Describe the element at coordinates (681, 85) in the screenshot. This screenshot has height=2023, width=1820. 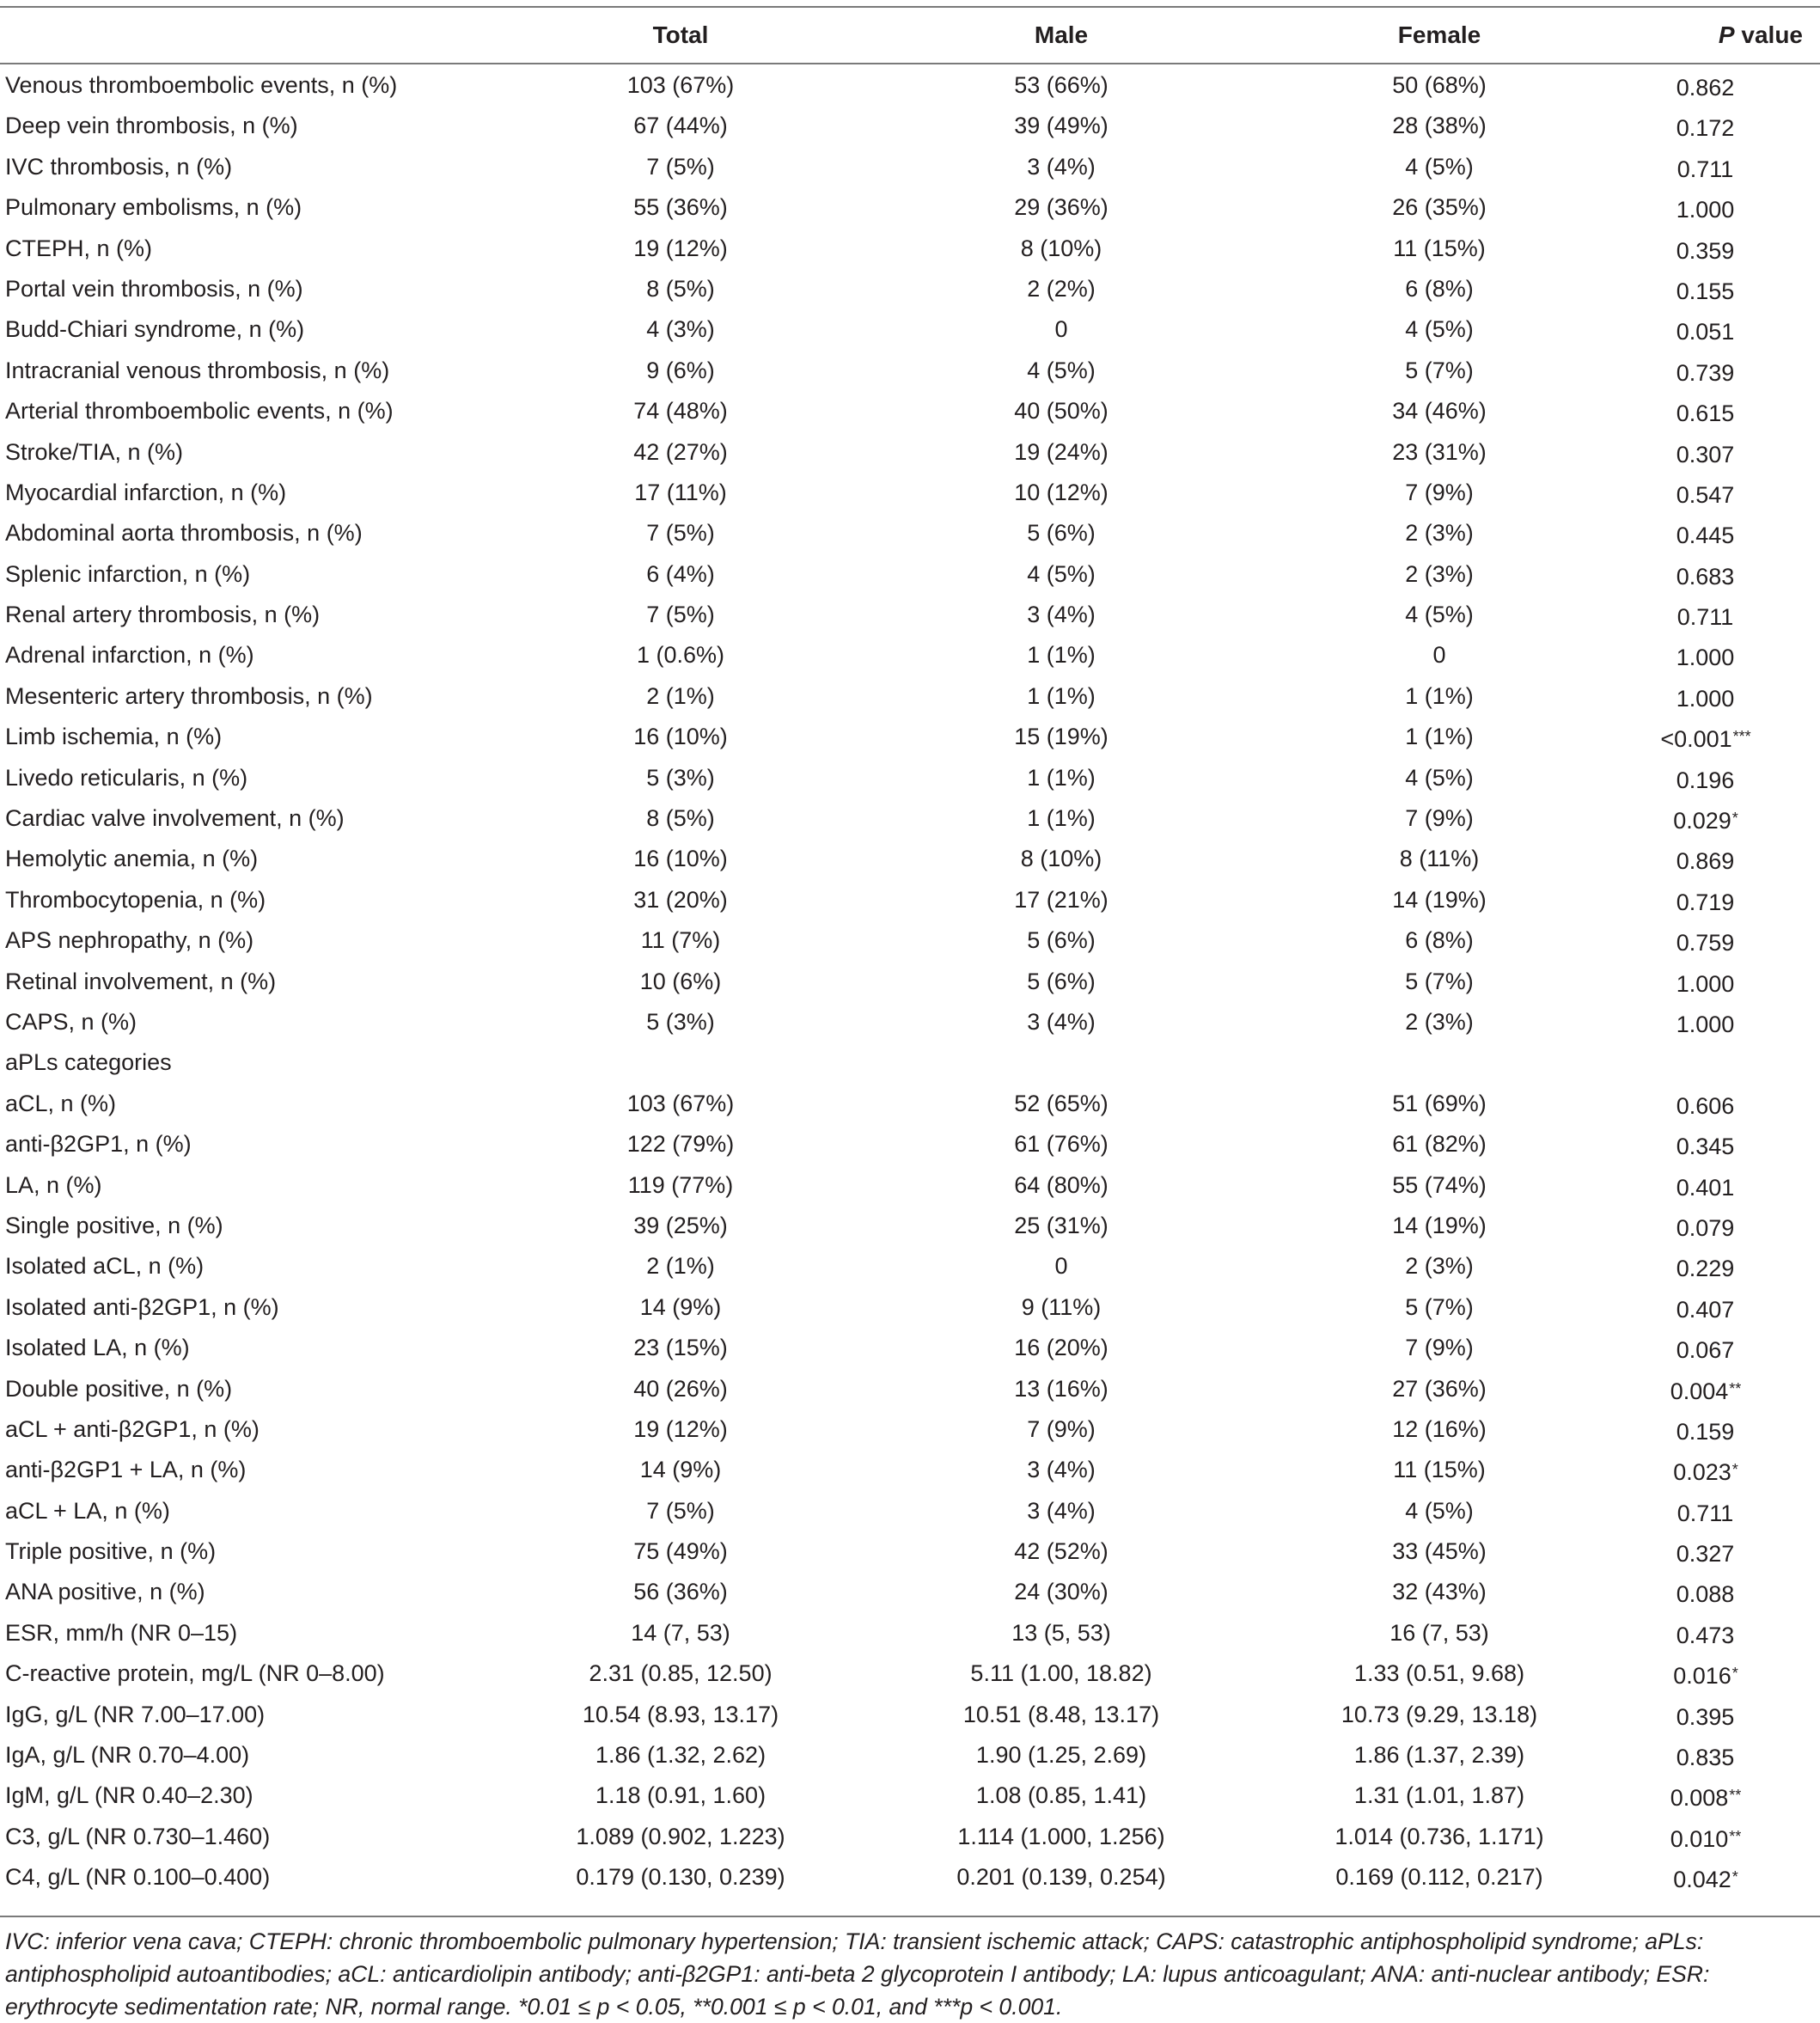
I see `cell-total: 103 (67%)` at that location.